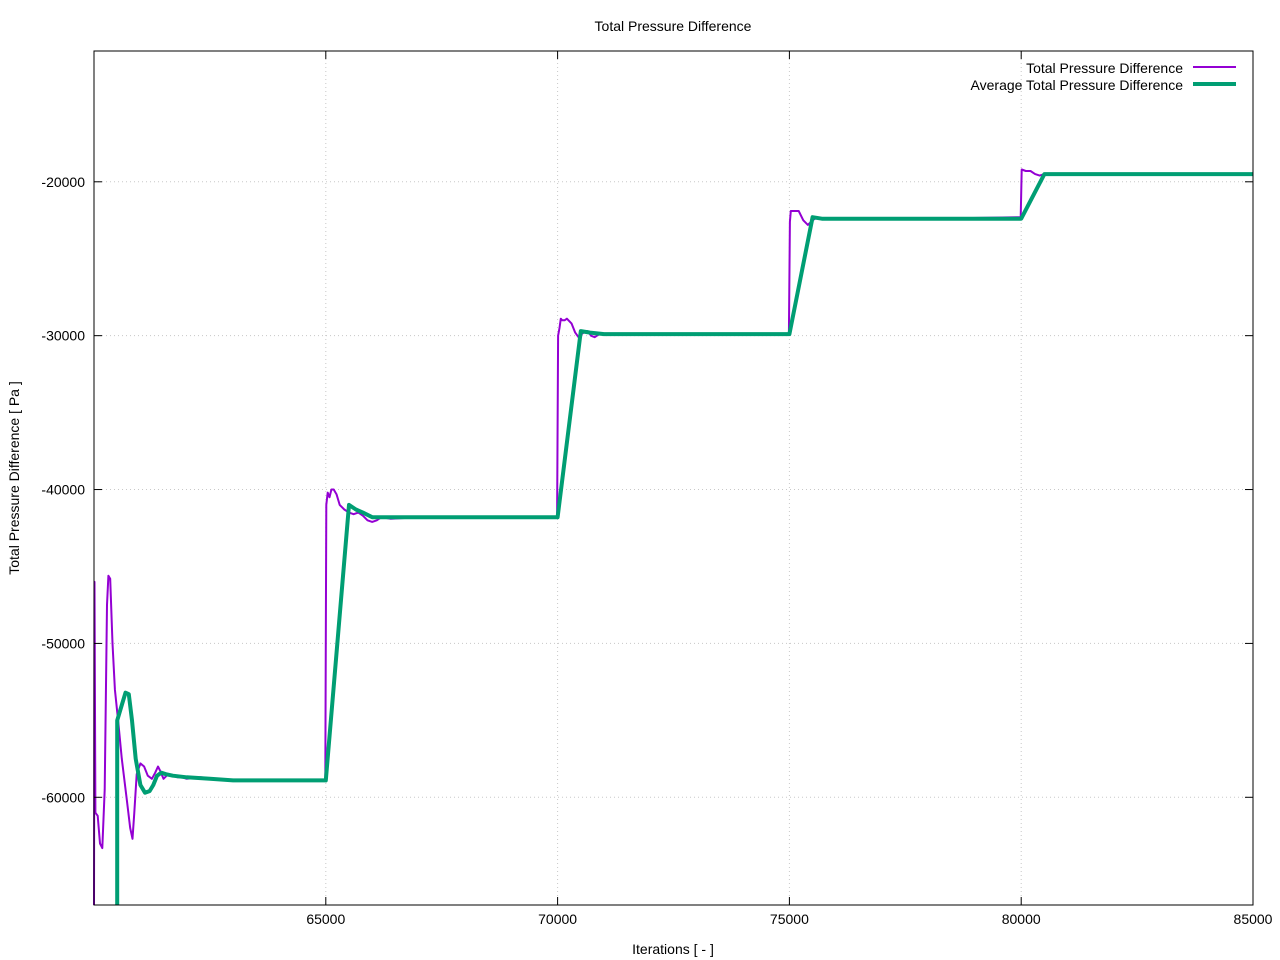 The width and height of the screenshot is (1280, 960). Describe the element at coordinates (1104, 68) in the screenshot. I see `legend-label-total: Total Pressure Difference` at that location.